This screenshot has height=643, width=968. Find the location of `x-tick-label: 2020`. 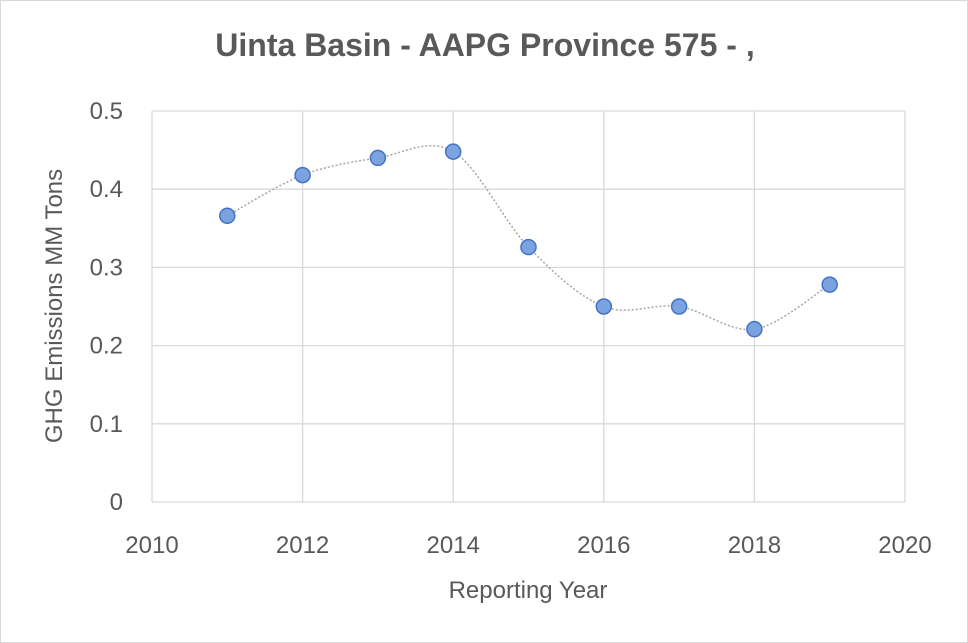

x-tick-label: 2020 is located at coordinates (904, 545).